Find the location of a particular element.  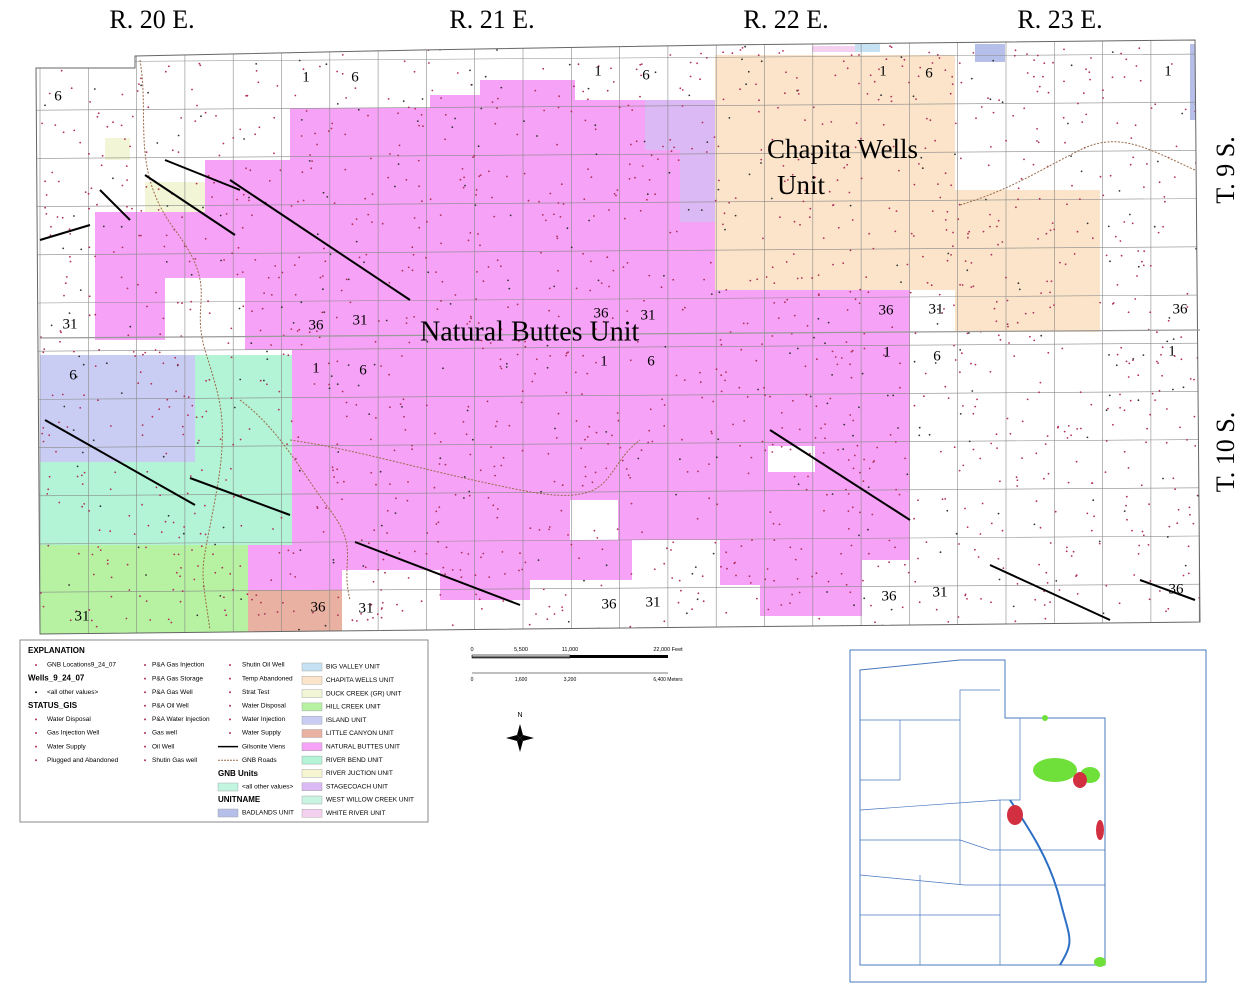

legend-symbol is located at coordinates (145, 746).